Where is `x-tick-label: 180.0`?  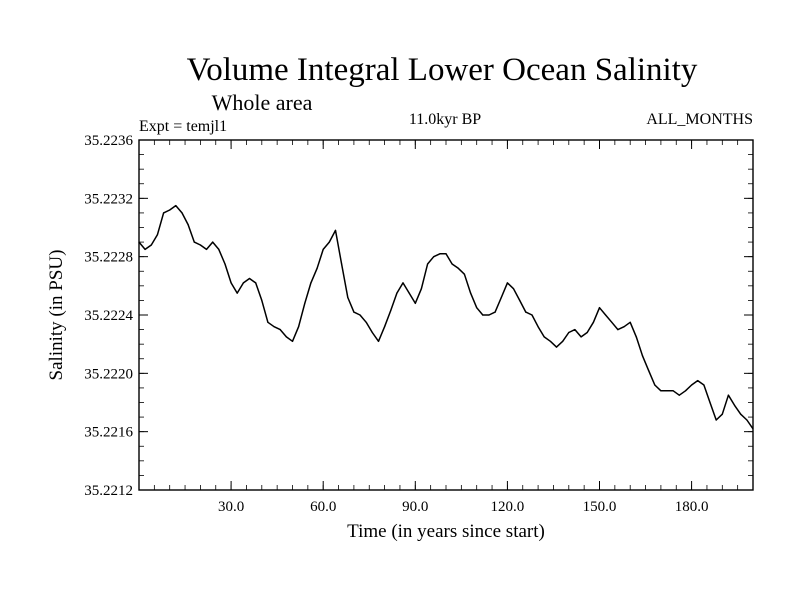 x-tick-label: 180.0 is located at coordinates (692, 507).